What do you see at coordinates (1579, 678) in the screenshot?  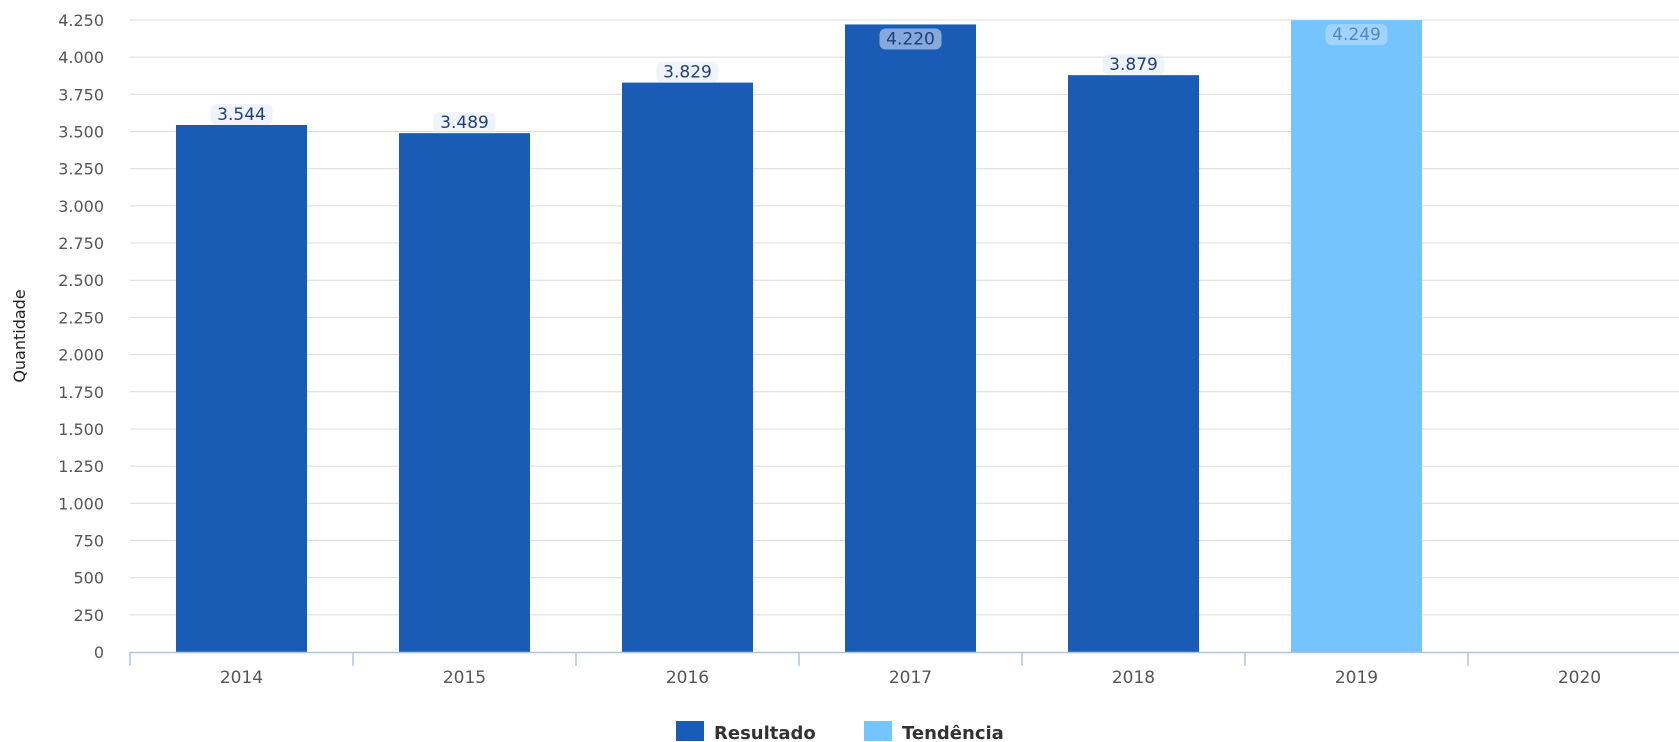 I see `x-tick-label: 2020` at bounding box center [1579, 678].